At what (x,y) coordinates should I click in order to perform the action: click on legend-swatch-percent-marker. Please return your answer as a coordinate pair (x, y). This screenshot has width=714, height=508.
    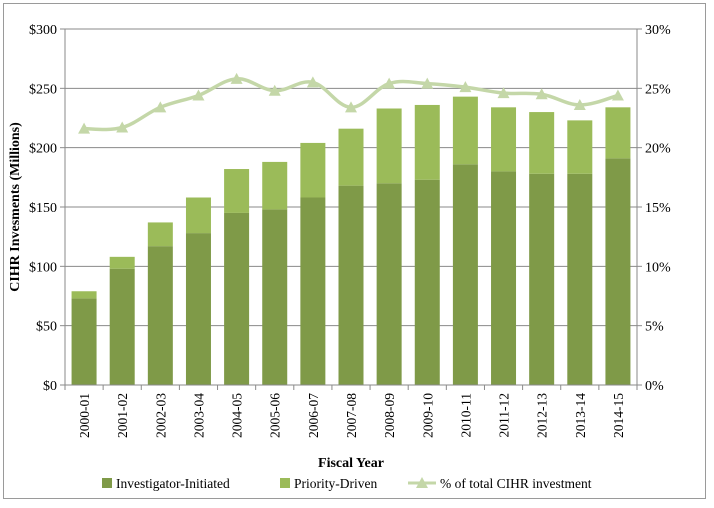
    Looking at the image, I should click on (422, 482).